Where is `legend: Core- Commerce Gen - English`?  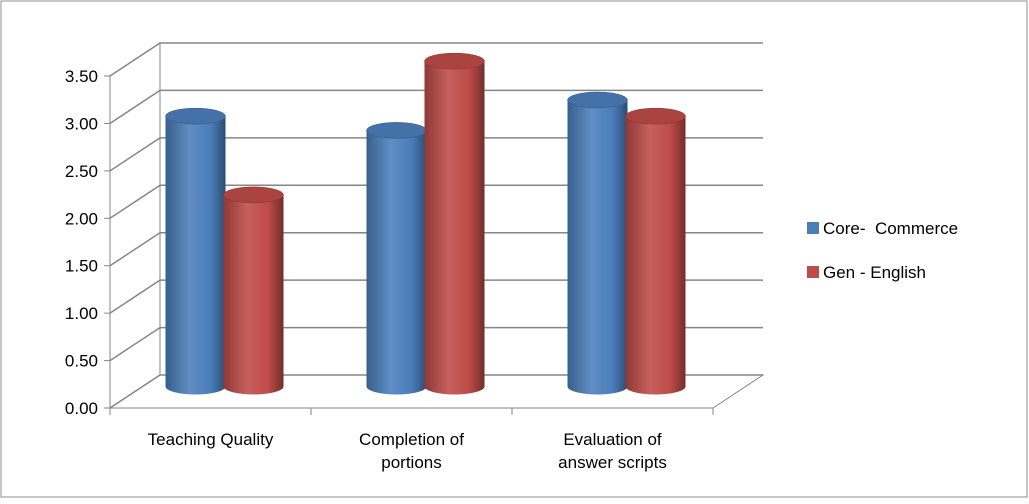
legend: Core- Commerce Gen - English is located at coordinates (882, 250).